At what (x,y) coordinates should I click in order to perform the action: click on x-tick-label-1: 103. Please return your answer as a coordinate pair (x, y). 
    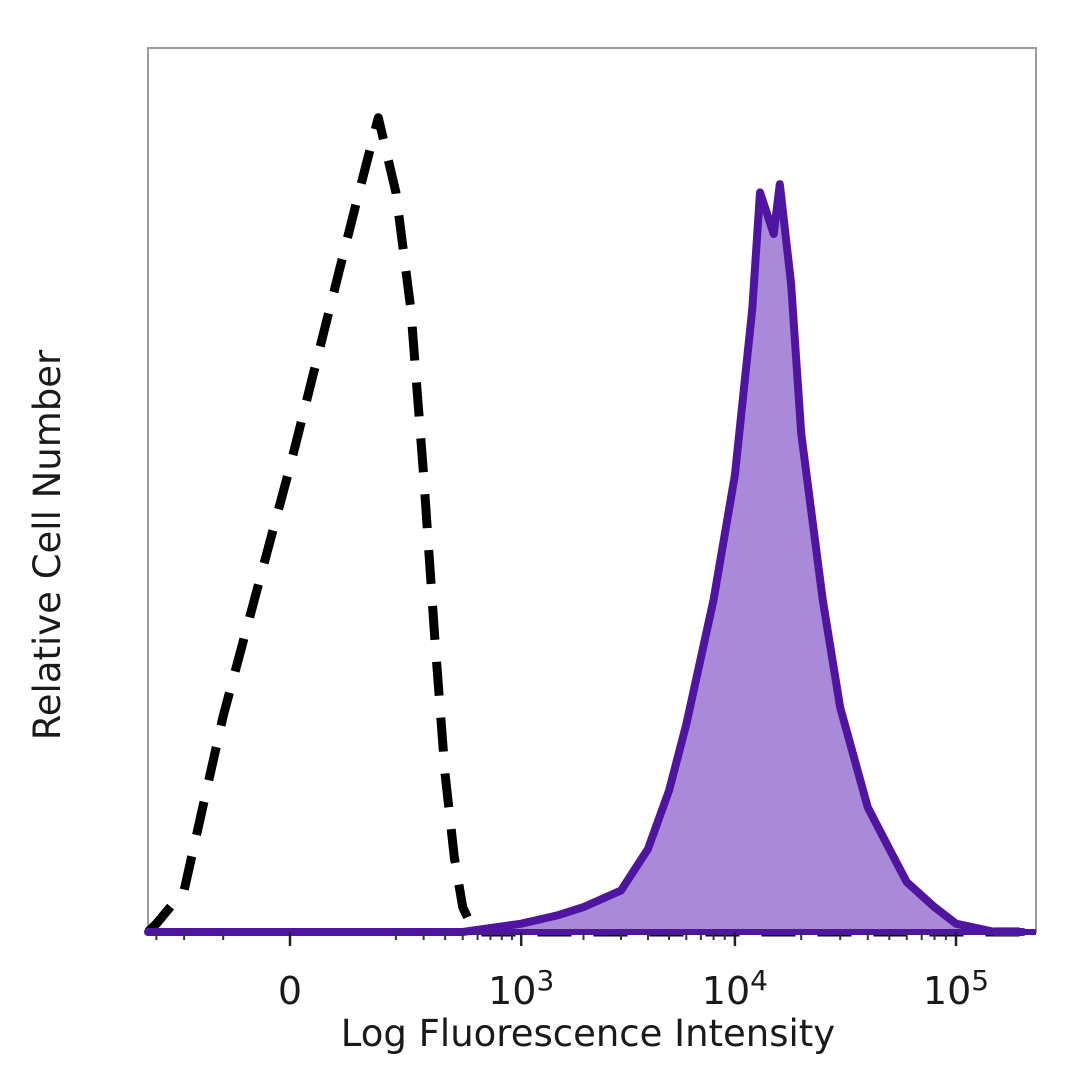
    Looking at the image, I should click on (521, 988).